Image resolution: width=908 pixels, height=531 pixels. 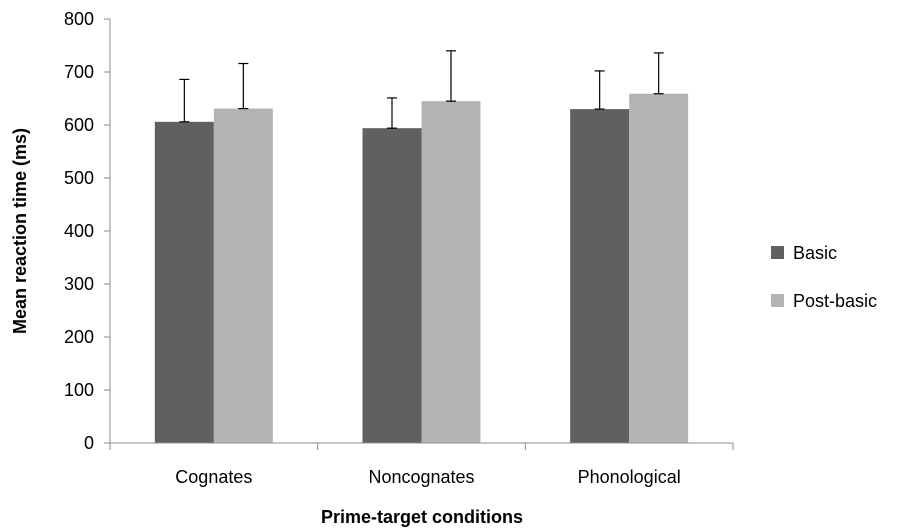 What do you see at coordinates (79, 390) in the screenshot?
I see `y-tick-label: 100` at bounding box center [79, 390].